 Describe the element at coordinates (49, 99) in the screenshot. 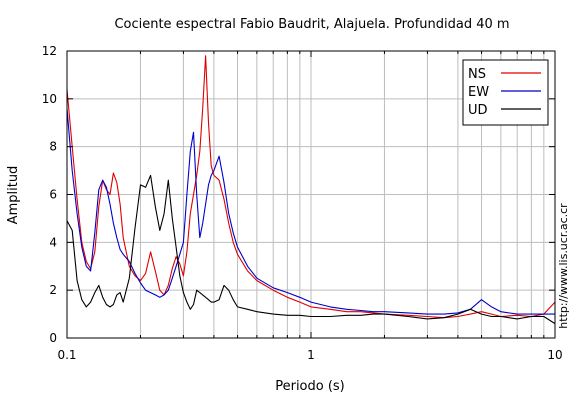

I see `y-tick-label: 10` at that location.